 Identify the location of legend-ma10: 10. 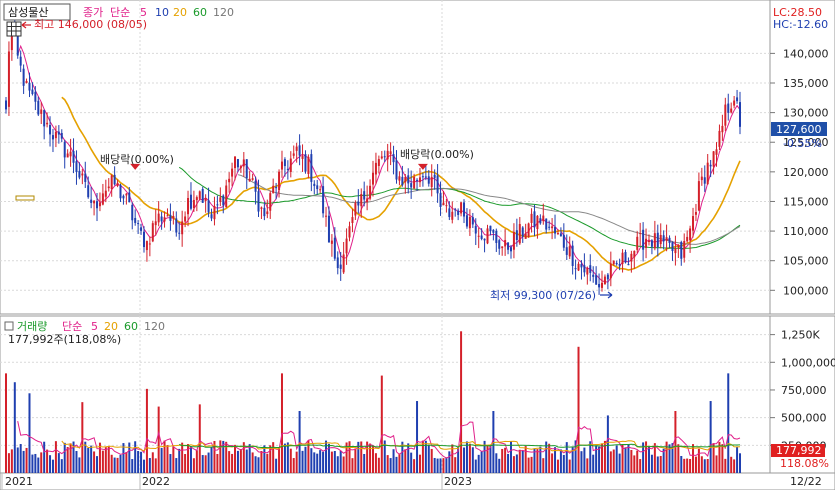
(162, 12).